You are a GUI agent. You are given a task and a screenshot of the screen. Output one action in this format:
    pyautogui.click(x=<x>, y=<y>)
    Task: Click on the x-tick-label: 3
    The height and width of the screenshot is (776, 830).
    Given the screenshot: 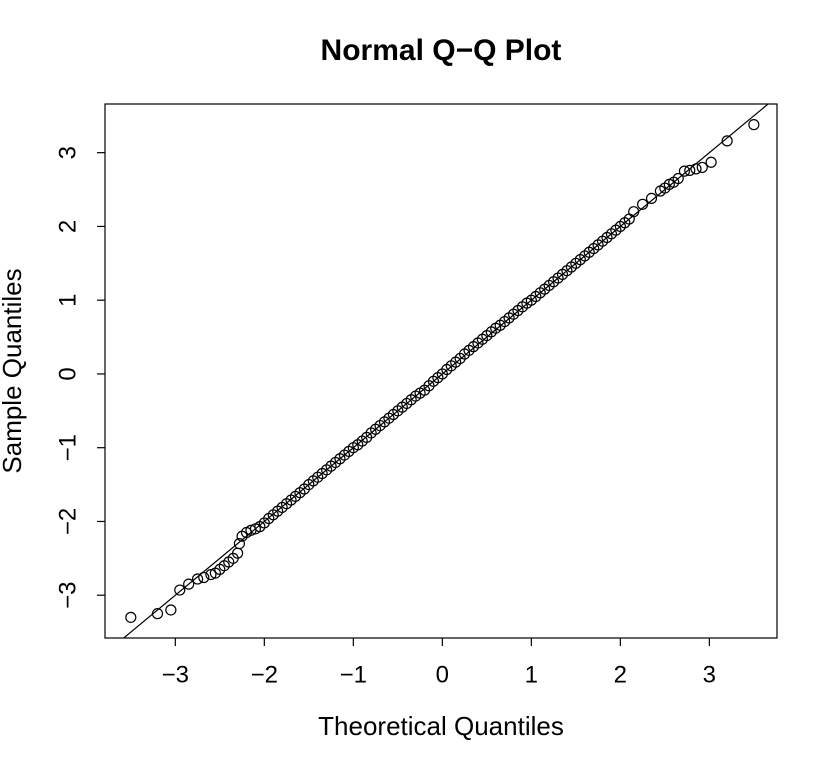 What is the action you would take?
    pyautogui.click(x=709, y=674)
    